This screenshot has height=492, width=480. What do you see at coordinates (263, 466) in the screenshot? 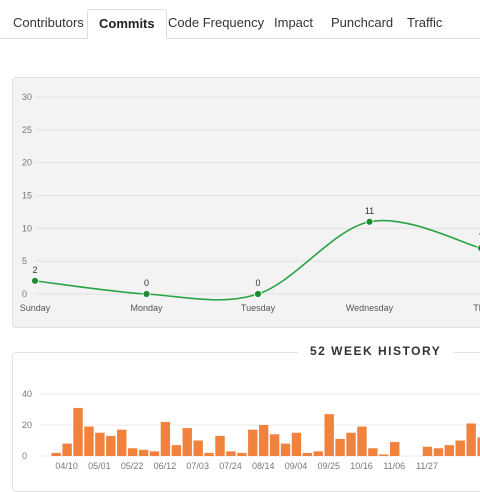
I see `x-tick-label: 08/14` at bounding box center [263, 466].